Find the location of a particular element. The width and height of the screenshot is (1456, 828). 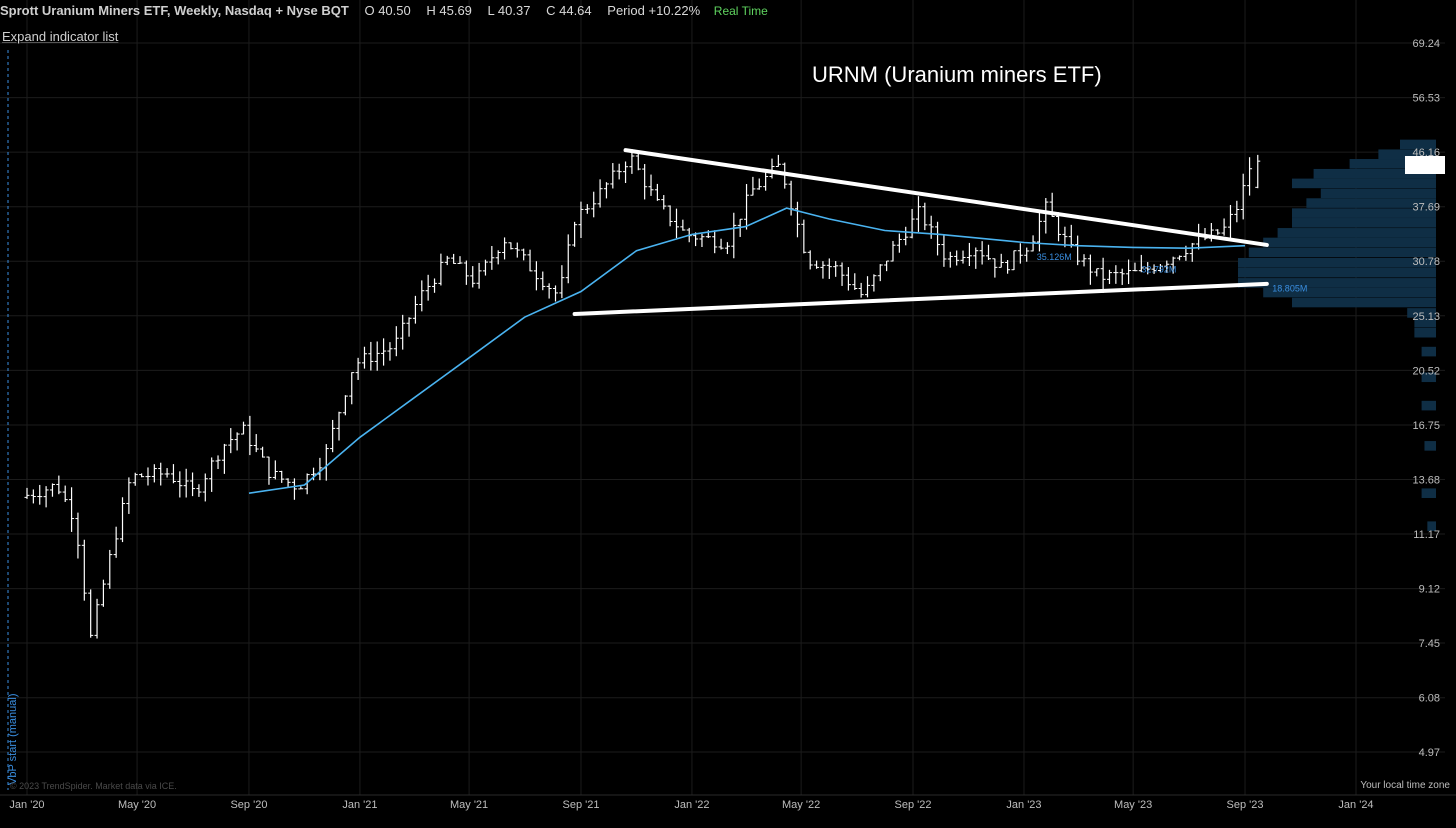

y-tick-label: 69.24 is located at coordinates (1426, 44).